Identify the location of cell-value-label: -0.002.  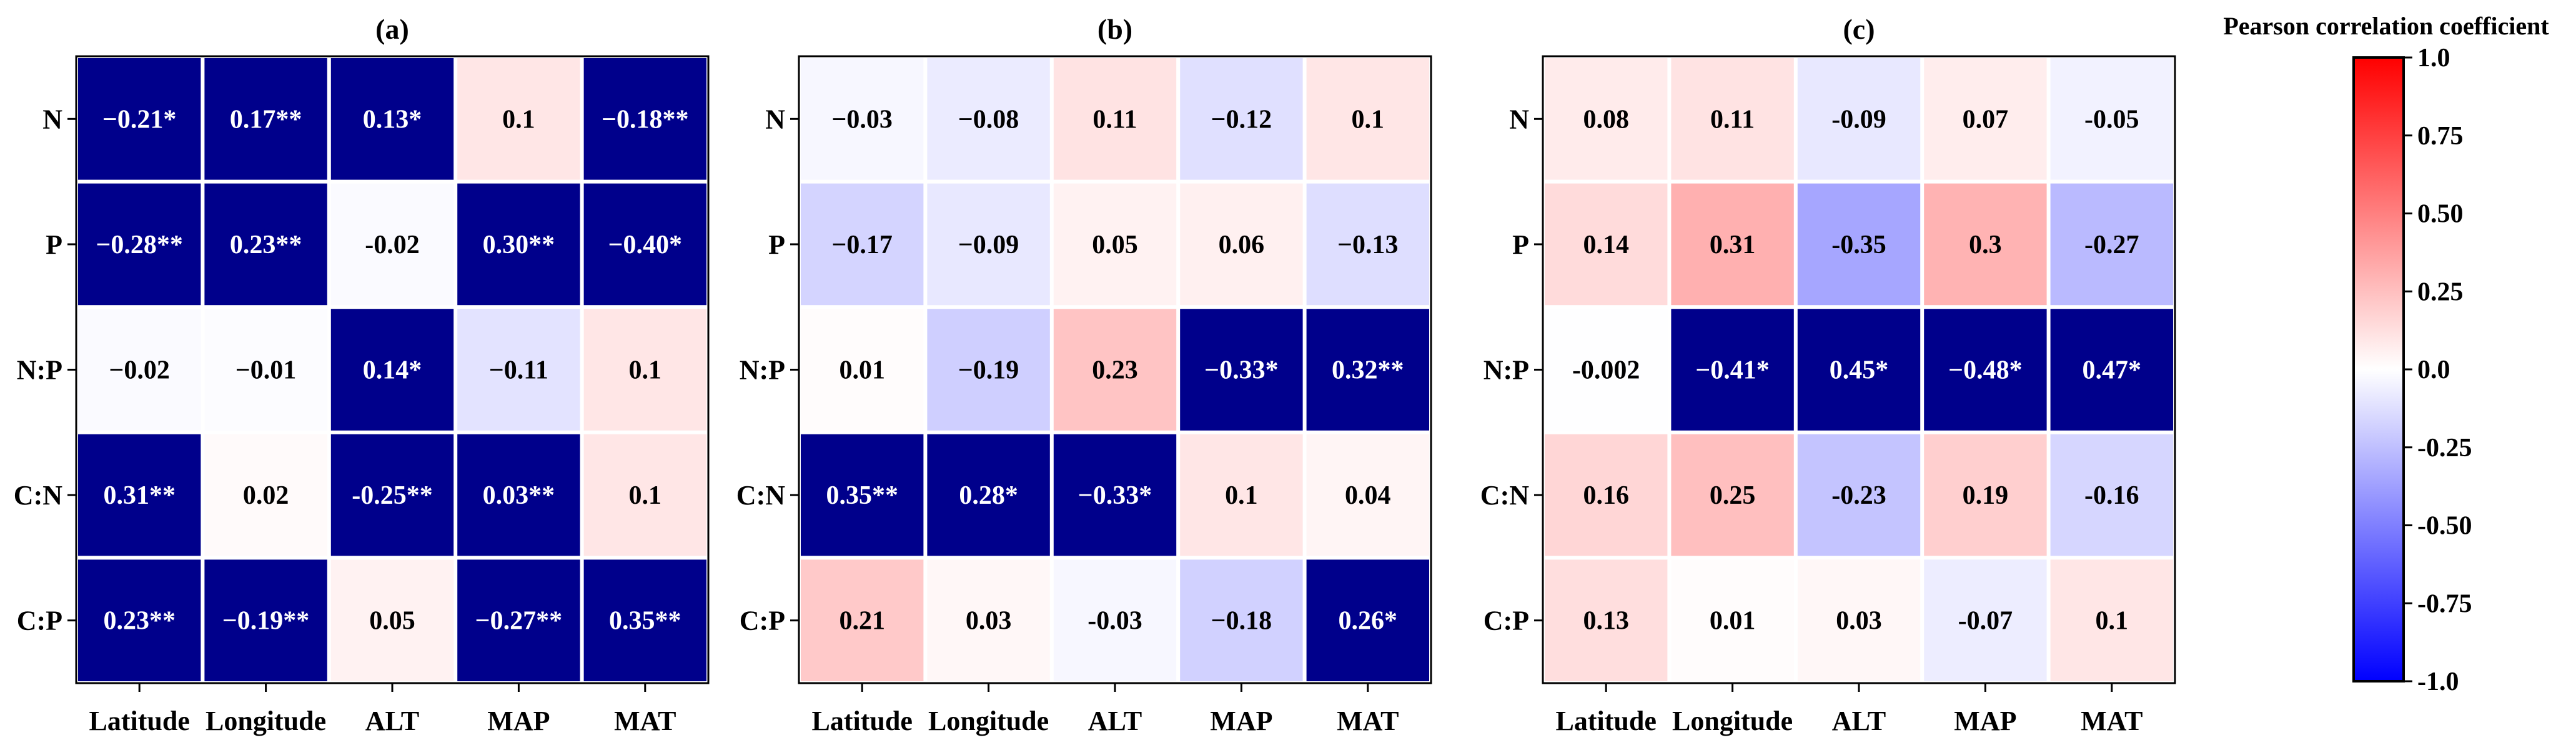
(1606, 371).